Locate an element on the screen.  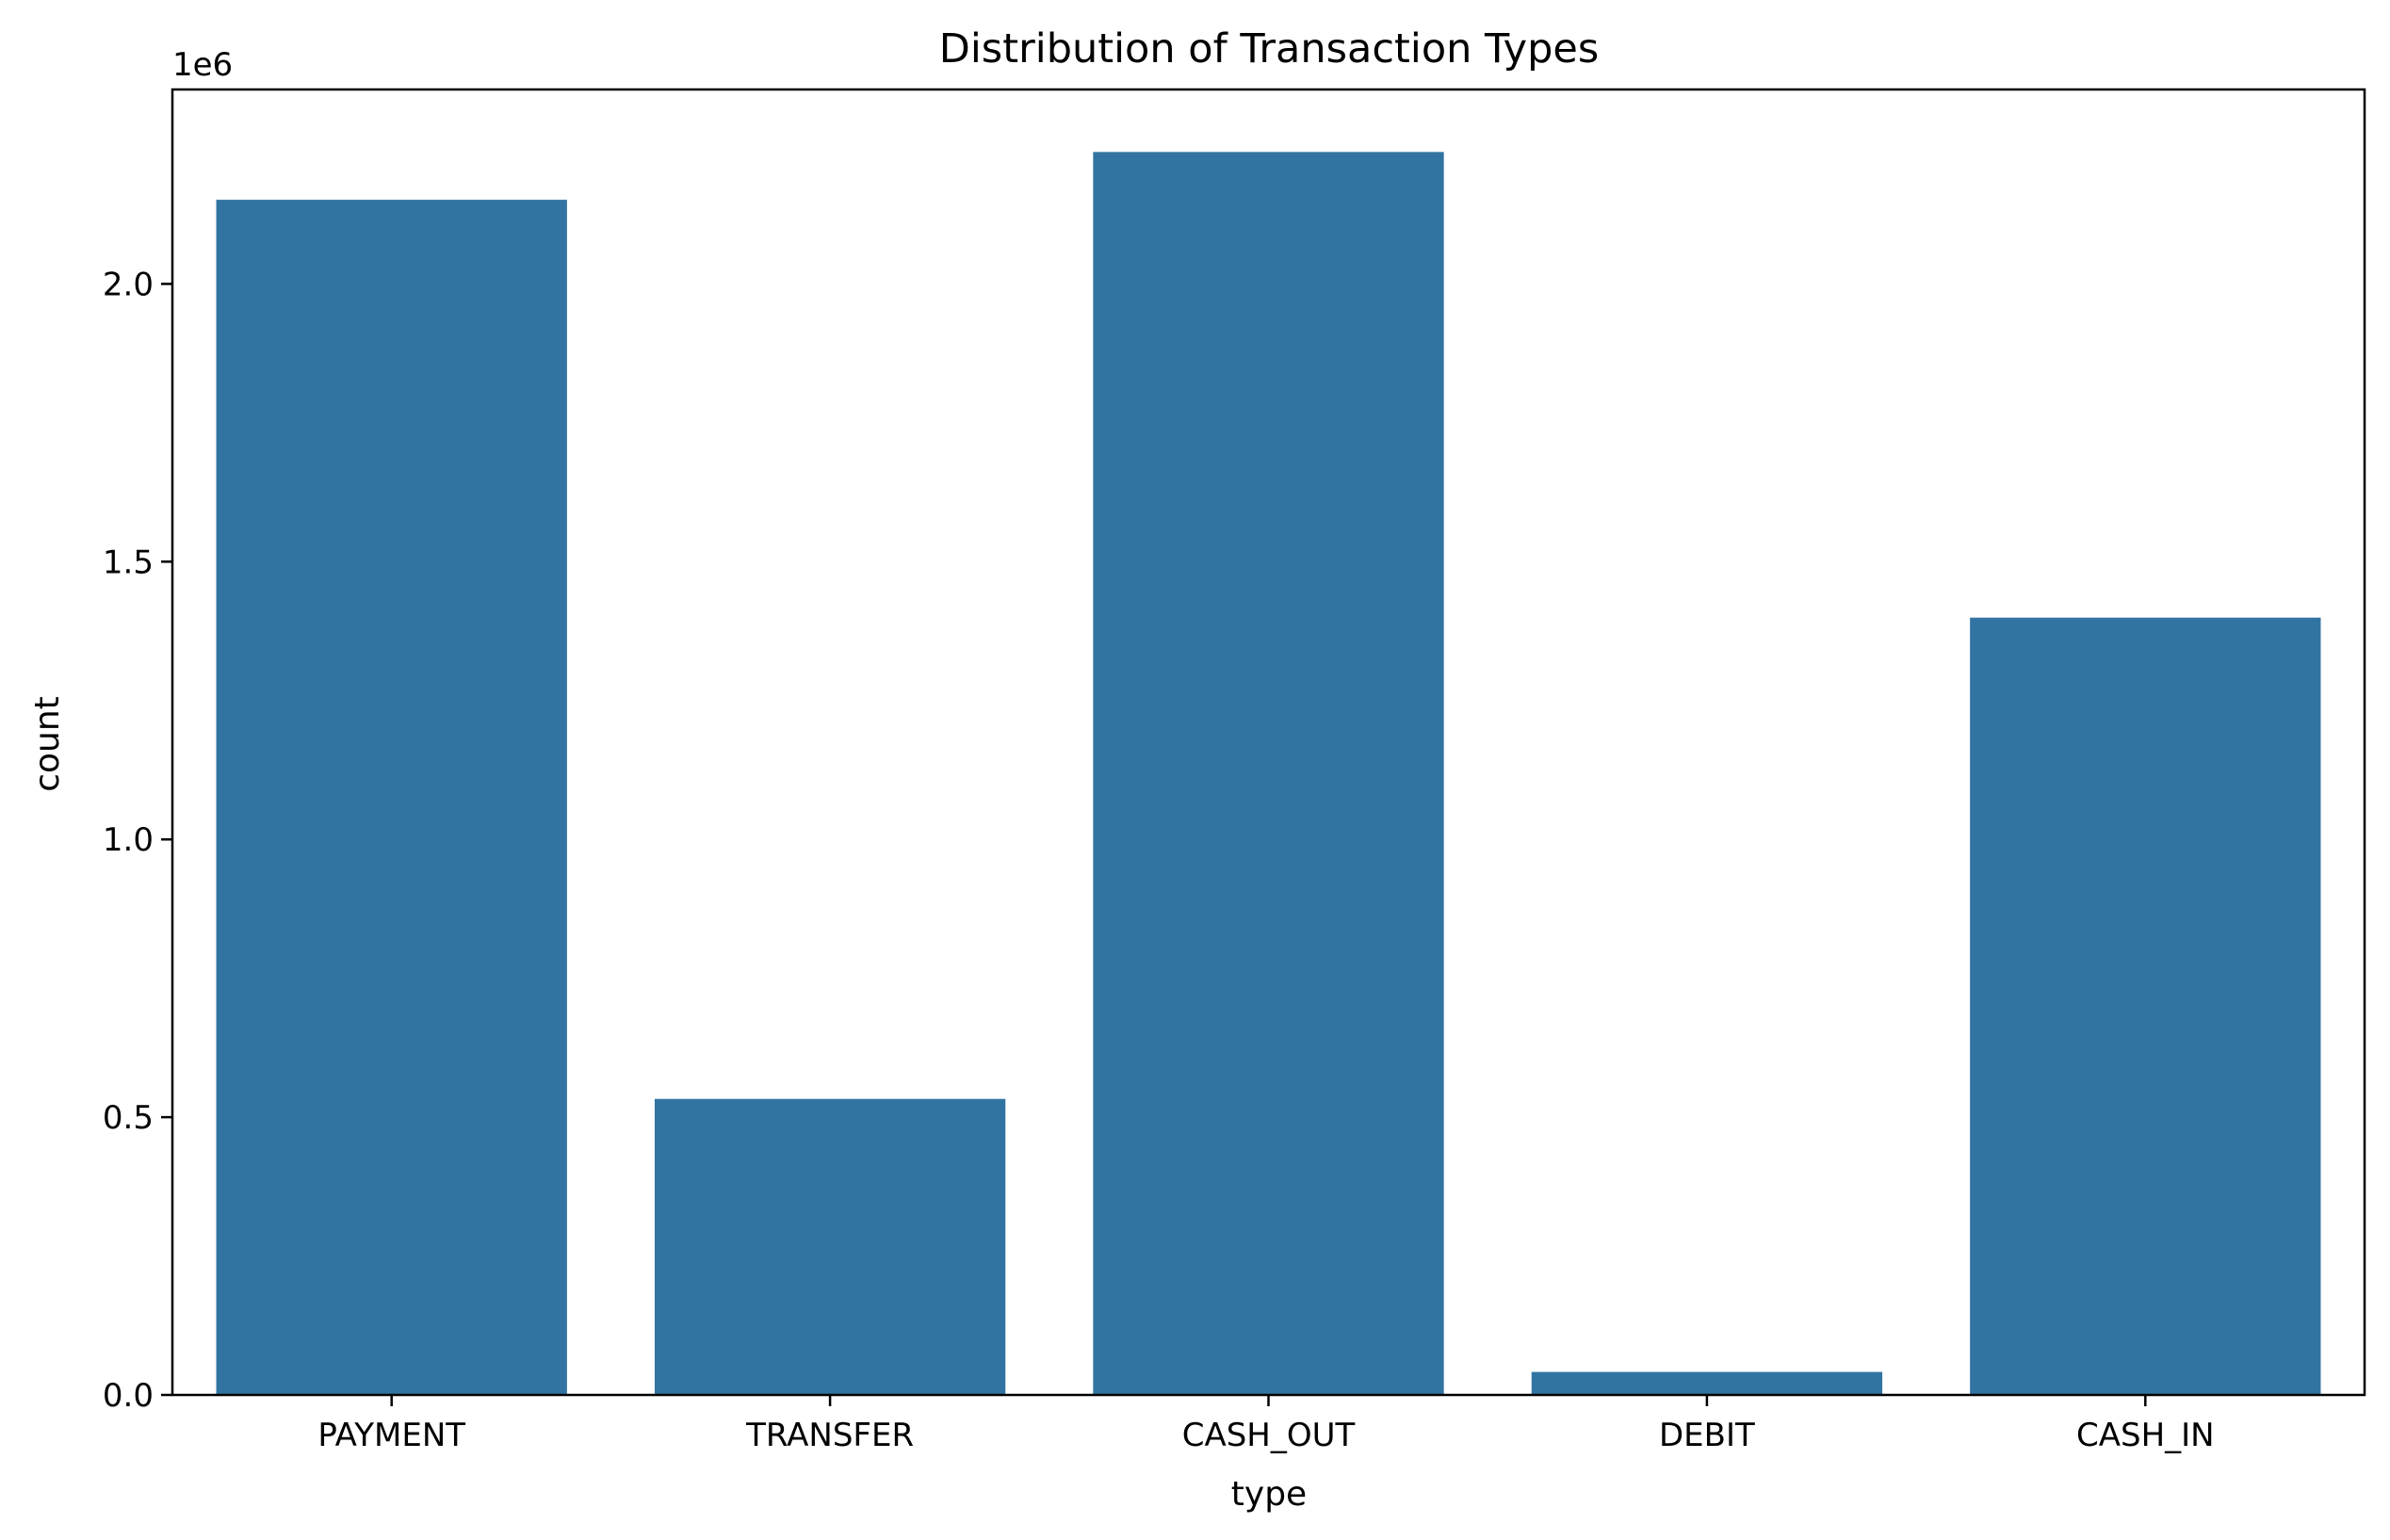
x-tick-label: CASH_IN is located at coordinates (2145, 1435).